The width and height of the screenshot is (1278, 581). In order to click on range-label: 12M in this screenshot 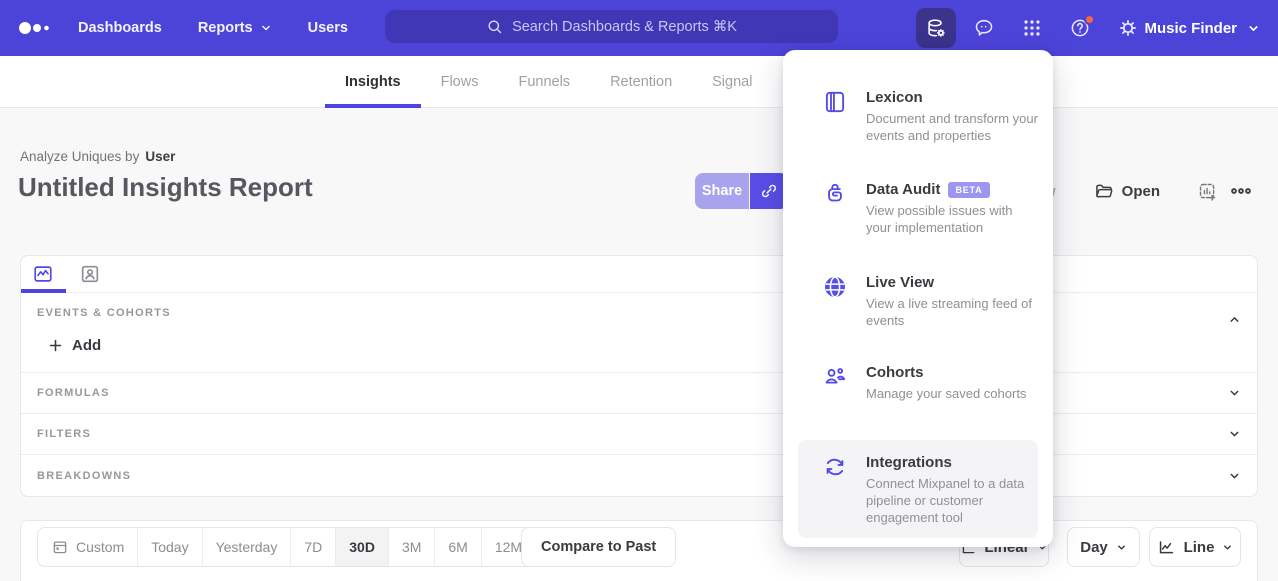, I will do `click(508, 547)`.